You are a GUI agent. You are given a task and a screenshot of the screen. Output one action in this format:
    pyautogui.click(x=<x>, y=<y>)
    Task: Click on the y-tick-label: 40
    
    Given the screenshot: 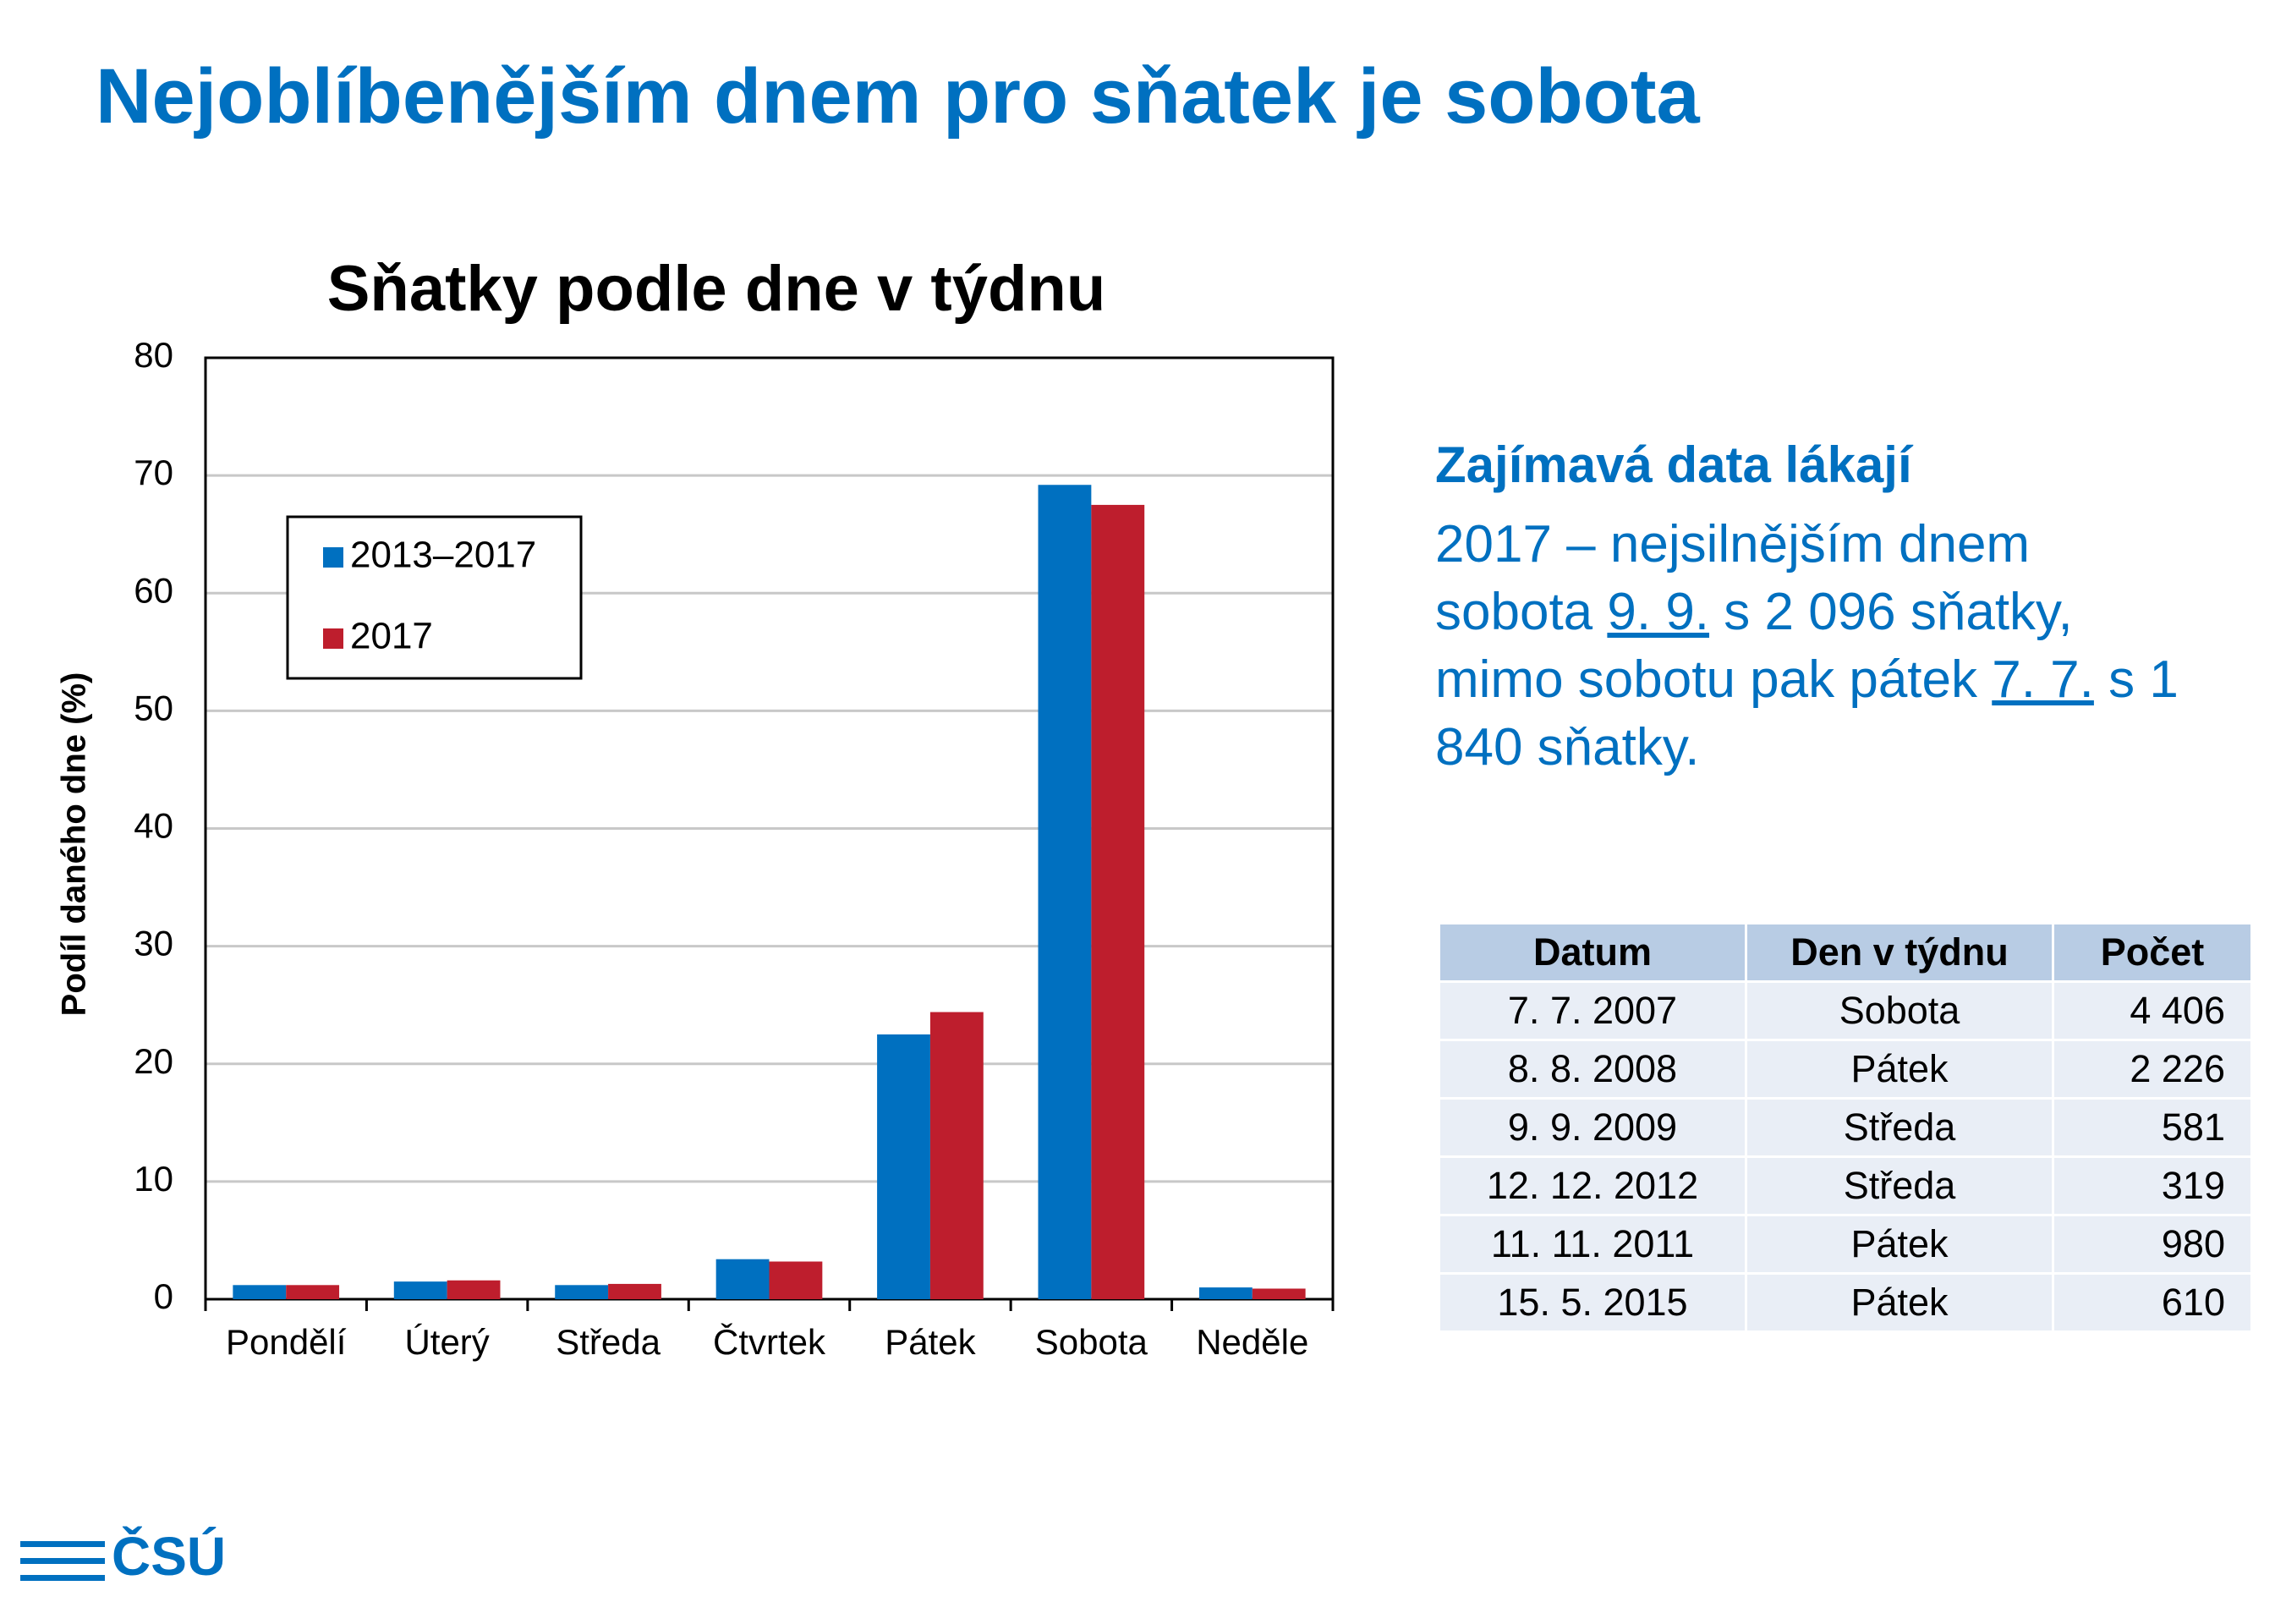 What is the action you would take?
    pyautogui.click(x=153, y=826)
    